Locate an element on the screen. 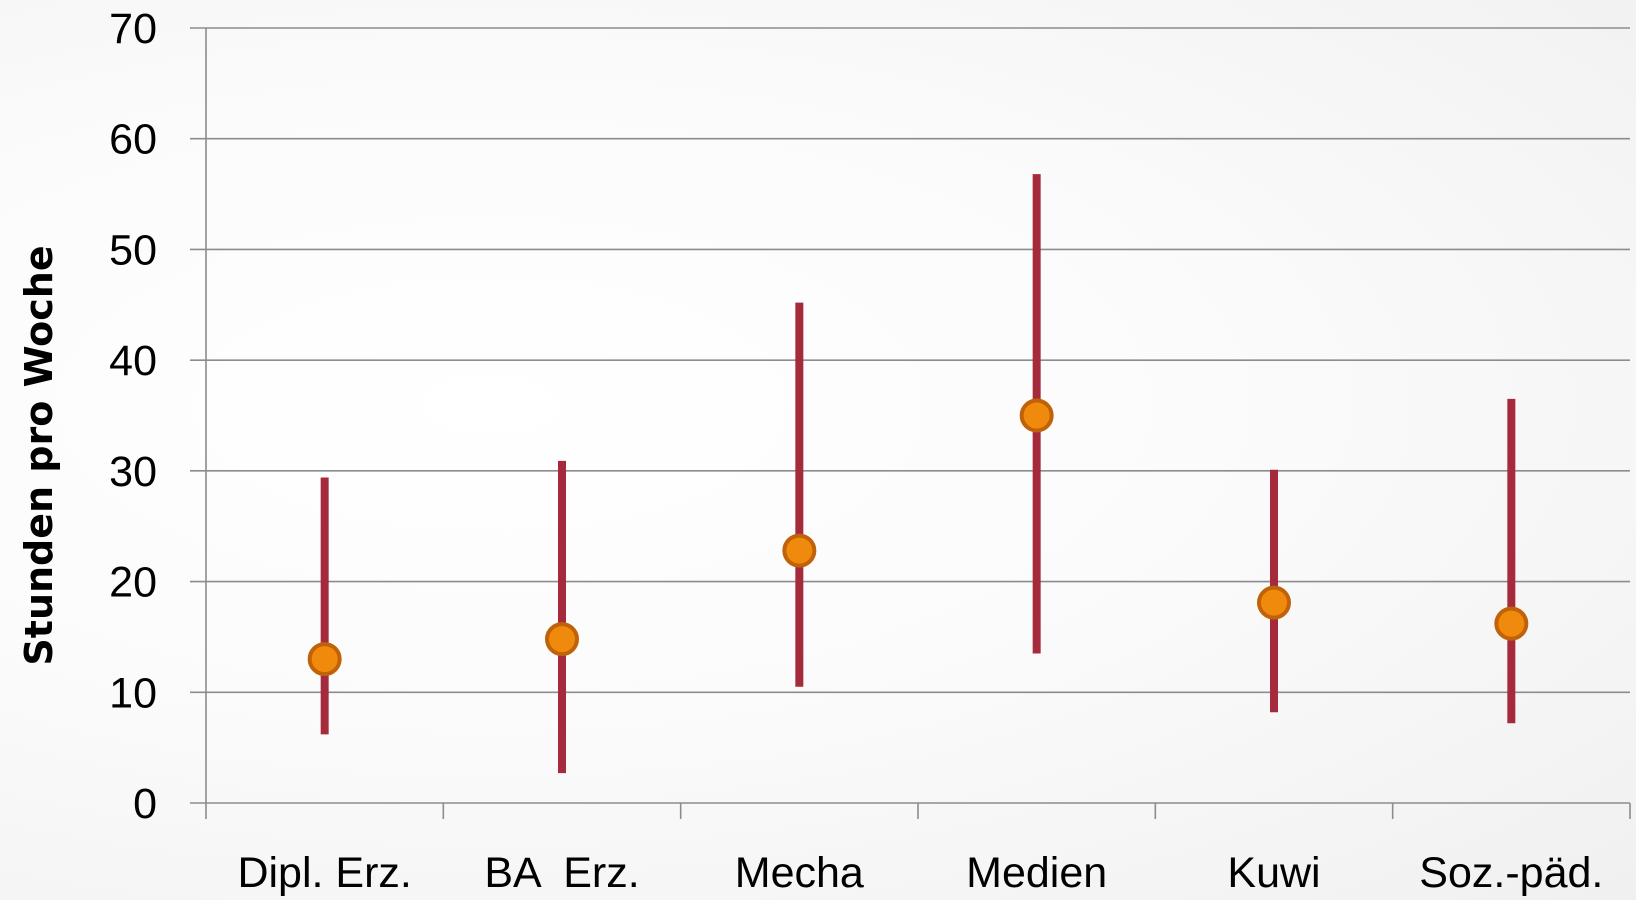 This screenshot has width=1636, height=900. x-tick-label: BA Erz. is located at coordinates (561, 873).